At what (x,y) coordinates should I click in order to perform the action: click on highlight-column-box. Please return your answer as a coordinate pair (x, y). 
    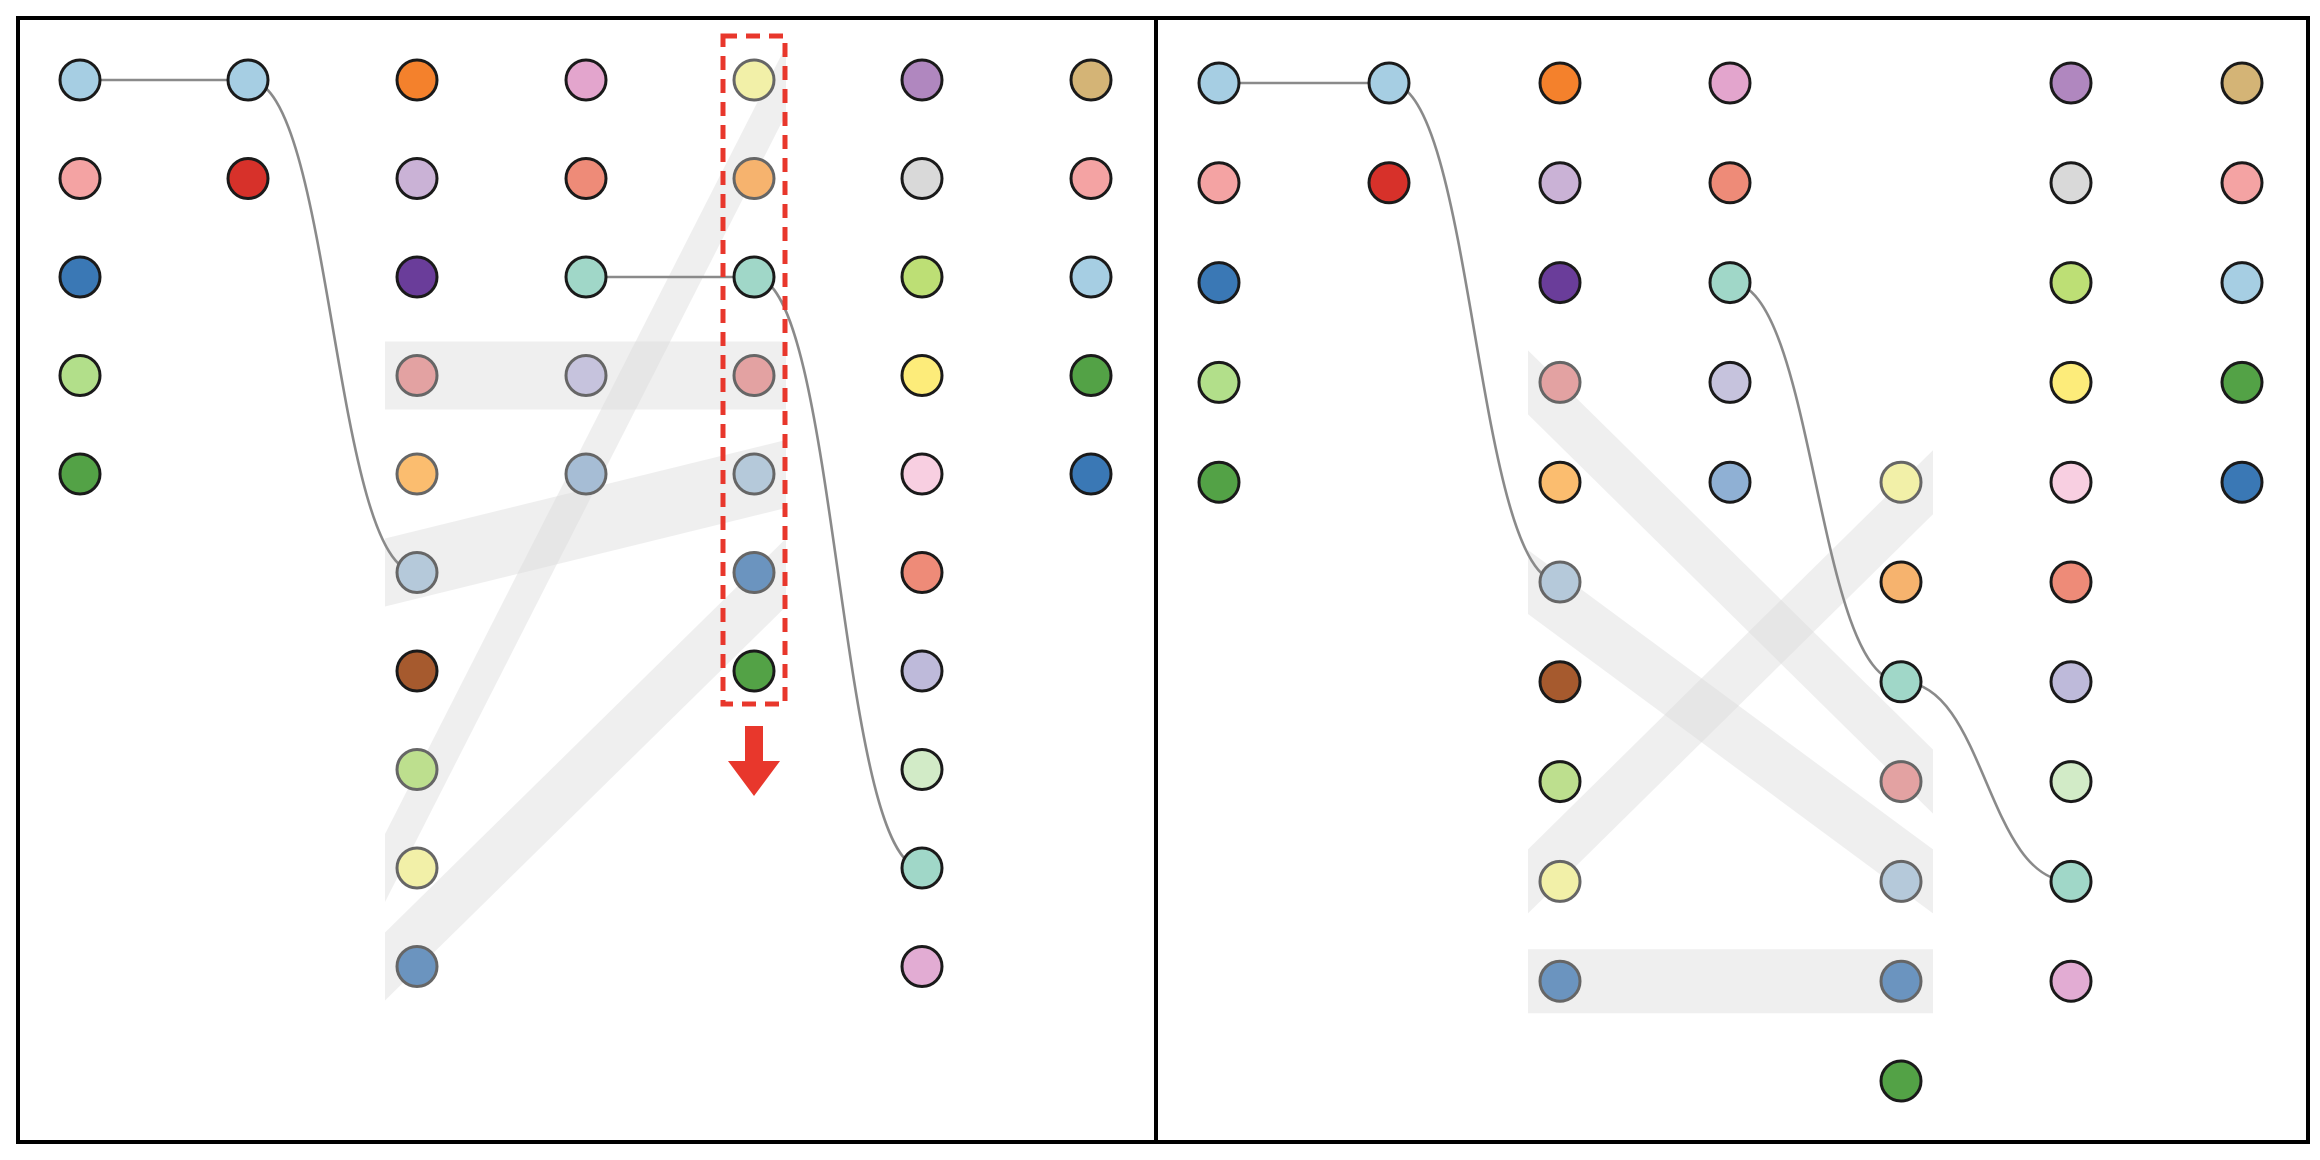
    Looking at the image, I should click on (754, 370).